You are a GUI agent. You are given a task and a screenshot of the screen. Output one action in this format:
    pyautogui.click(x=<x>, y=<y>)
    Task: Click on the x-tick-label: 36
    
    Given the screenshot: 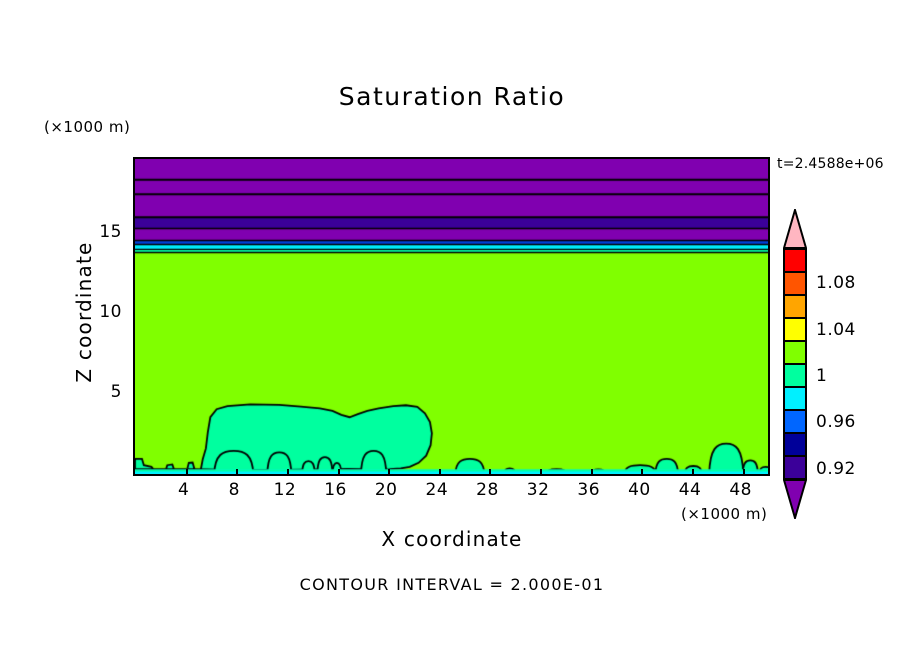 What is the action you would take?
    pyautogui.click(x=589, y=490)
    